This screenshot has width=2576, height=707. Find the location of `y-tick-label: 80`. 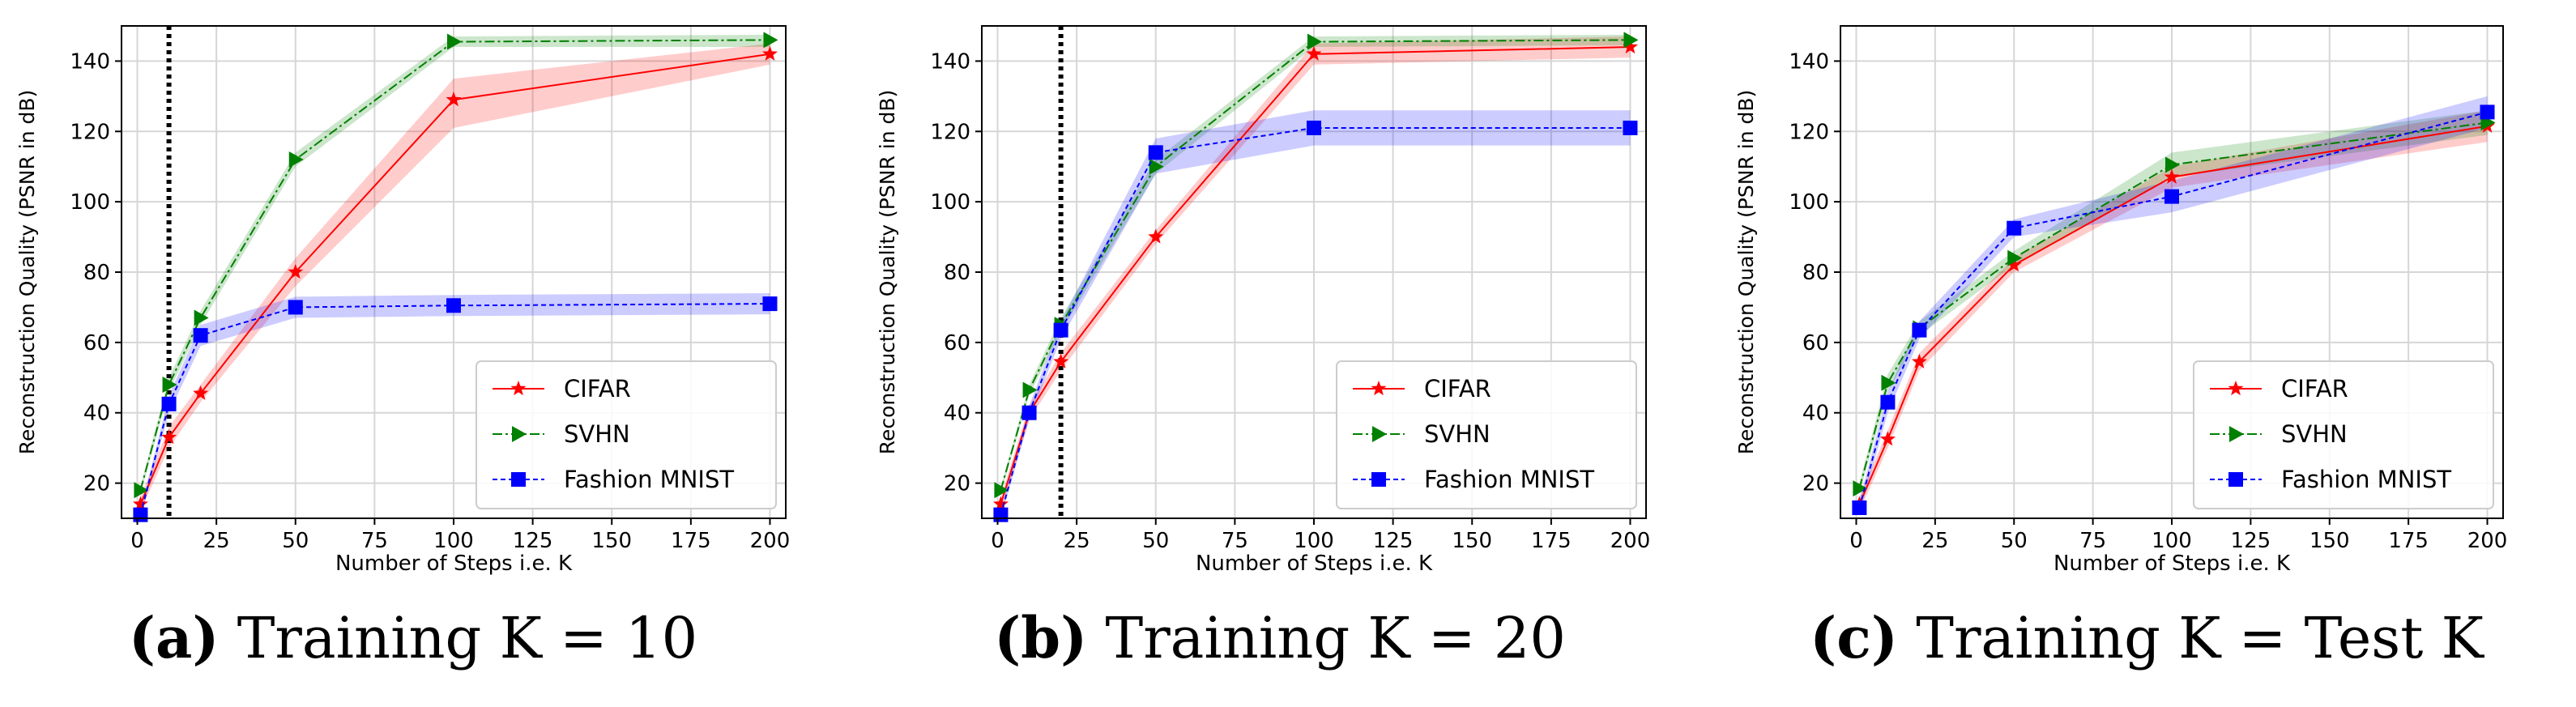

y-tick-label: 80 is located at coordinates (1815, 273).